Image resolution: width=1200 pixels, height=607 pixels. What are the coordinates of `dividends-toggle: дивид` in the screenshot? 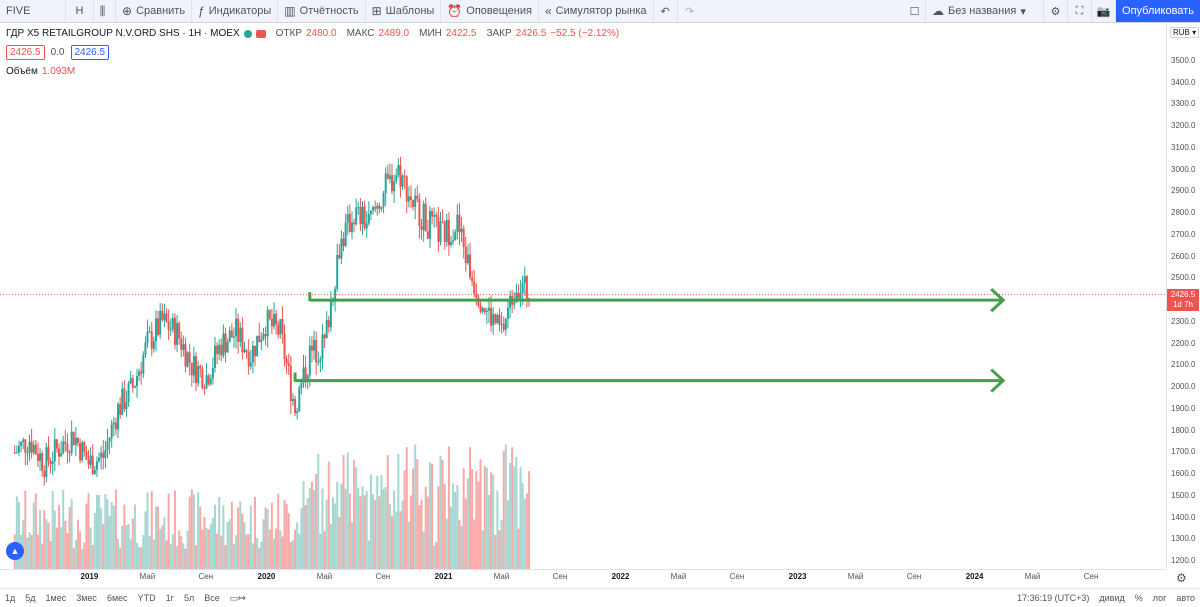 It's located at (1112, 598).